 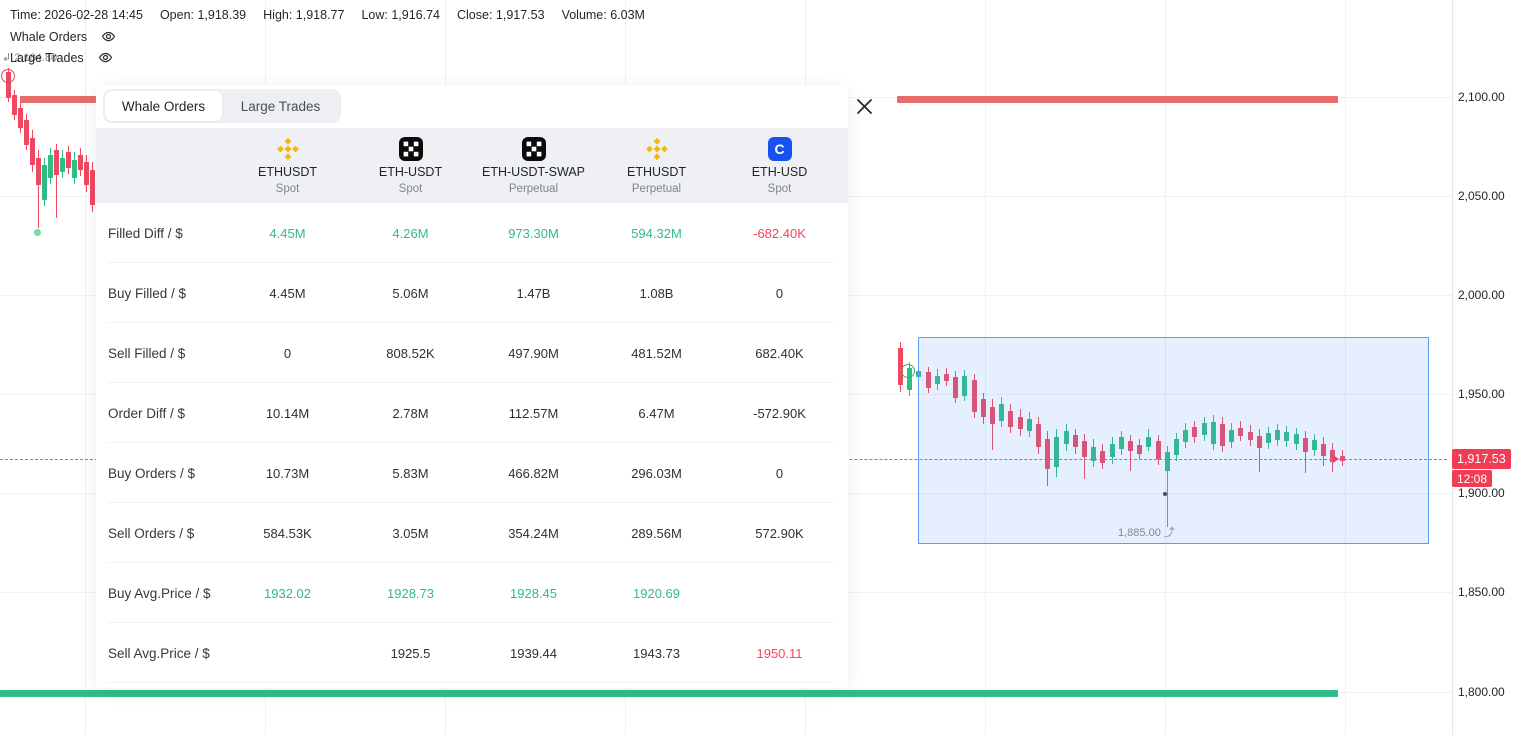 What do you see at coordinates (533, 293) in the screenshot?
I see `table-cell: 1.47B` at bounding box center [533, 293].